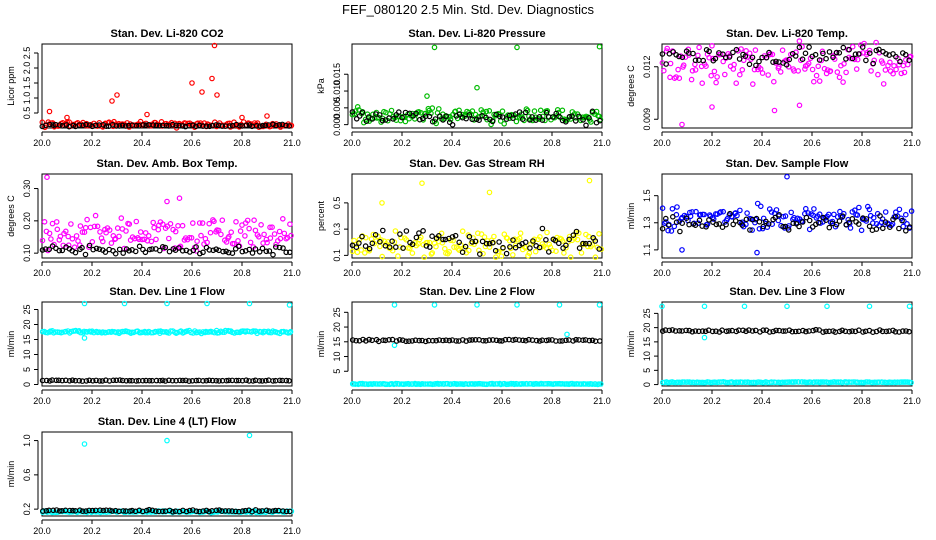 The image size is (936, 540). Describe the element at coordinates (27, 221) in the screenshot. I see `y-tick-label: 0.20` at that location.